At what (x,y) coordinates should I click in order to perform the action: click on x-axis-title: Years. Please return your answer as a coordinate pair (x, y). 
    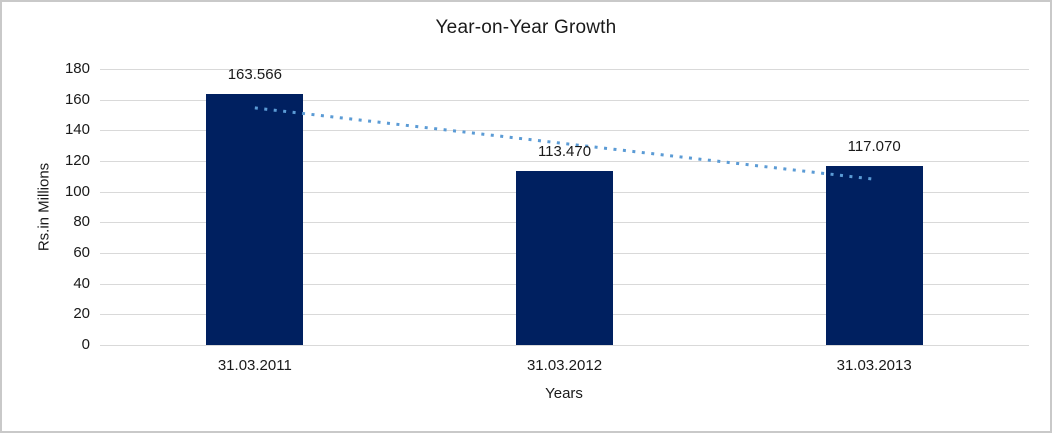
    Looking at the image, I should click on (564, 393).